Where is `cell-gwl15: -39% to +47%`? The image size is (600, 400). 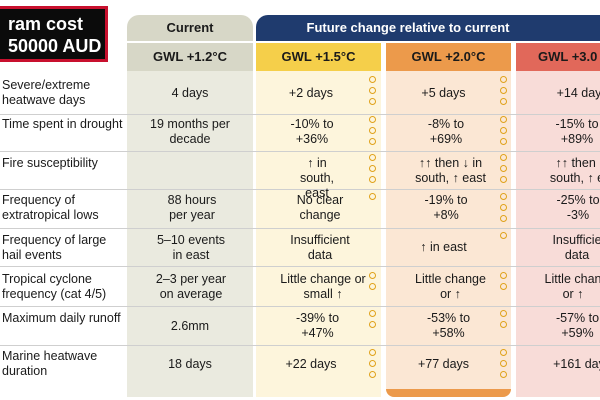
cell-gwl15: -39% to +47% is located at coordinates (317, 325).